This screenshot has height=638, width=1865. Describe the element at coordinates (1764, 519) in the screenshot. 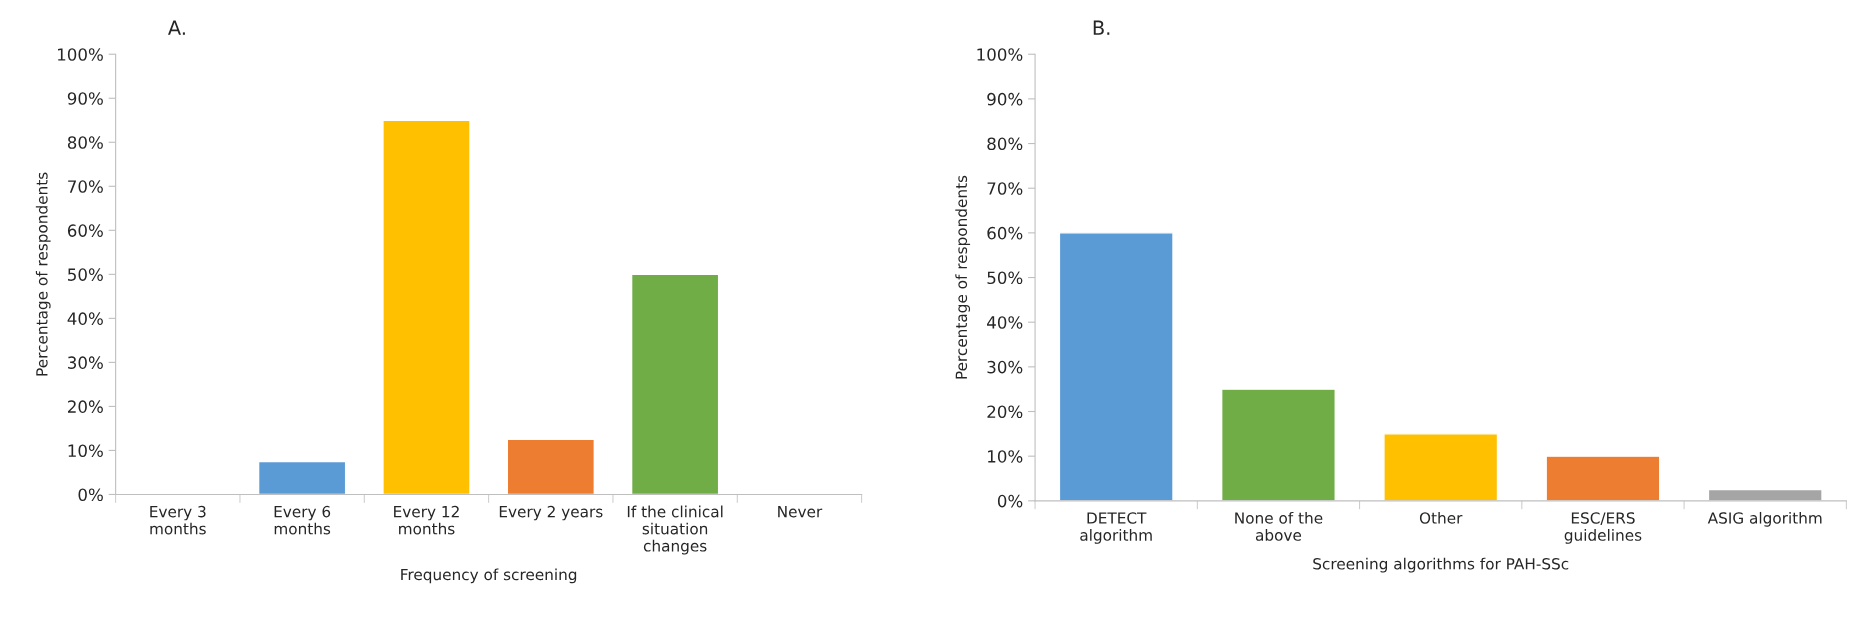

I see `x-tick-label: ASIG algorithm` at that location.